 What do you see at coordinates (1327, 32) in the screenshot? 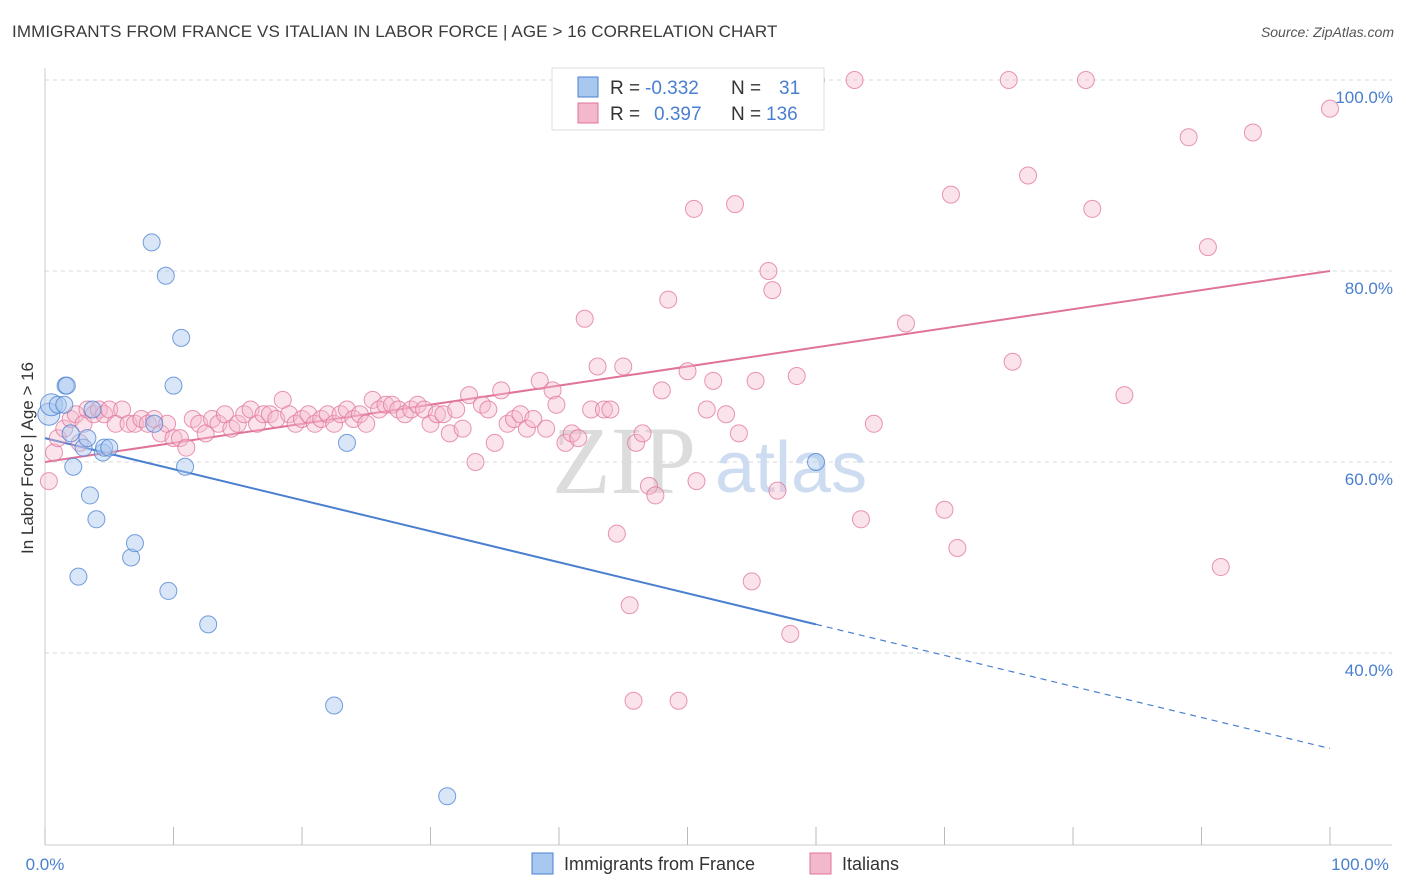
I see `source-credit: Source: ZipAtlas.com` at bounding box center [1327, 32].